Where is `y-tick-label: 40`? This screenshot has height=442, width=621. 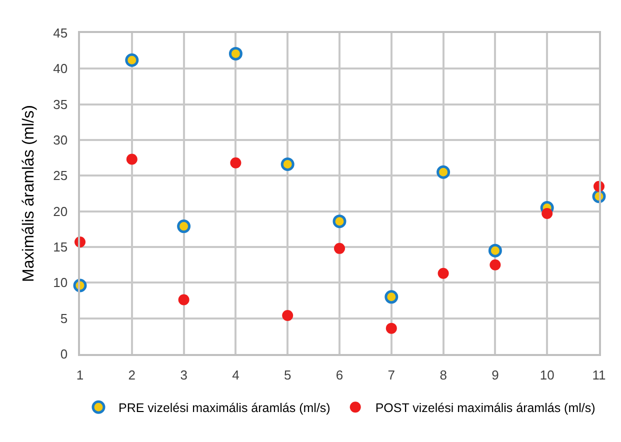
y-tick-label: 40 is located at coordinates (60, 68).